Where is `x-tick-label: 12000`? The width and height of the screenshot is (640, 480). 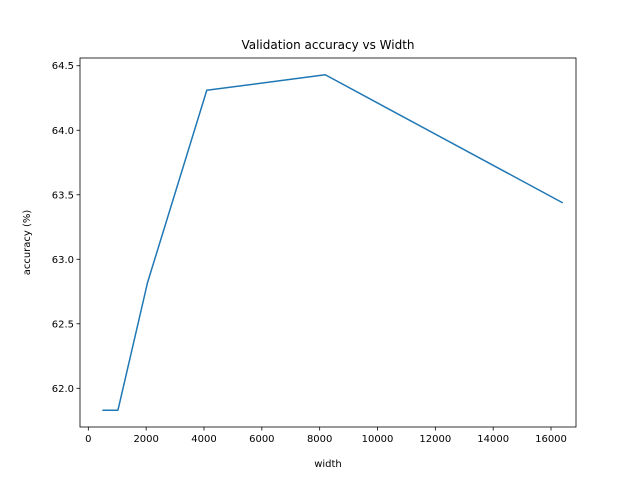 x-tick-label: 12000 is located at coordinates (435, 439).